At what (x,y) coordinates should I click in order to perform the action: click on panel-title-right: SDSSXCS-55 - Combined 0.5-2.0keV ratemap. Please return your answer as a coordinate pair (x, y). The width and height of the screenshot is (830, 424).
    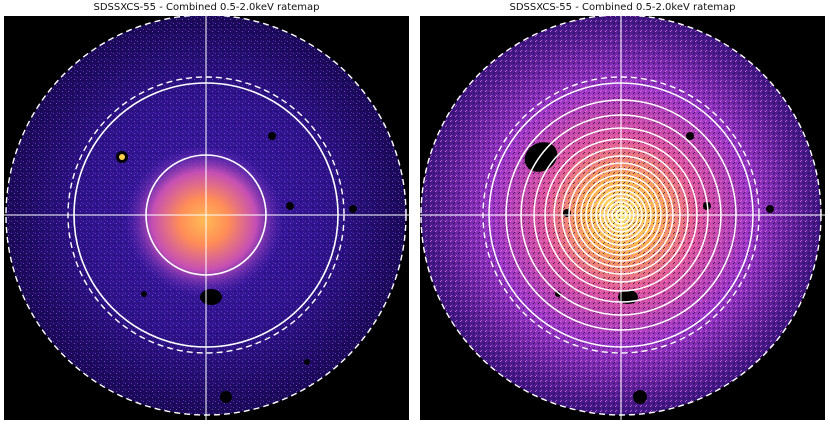
    Looking at the image, I should click on (622, 7).